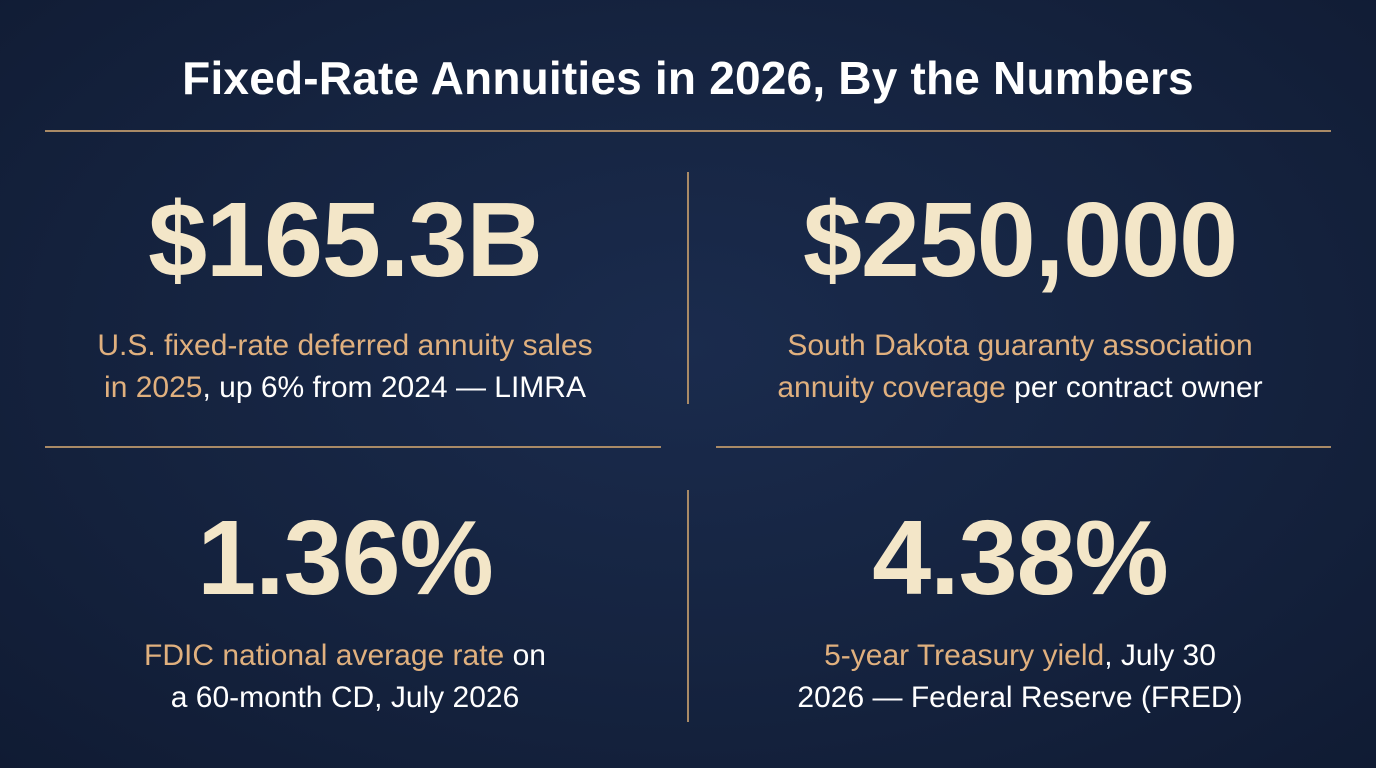 Image resolution: width=1376 pixels, height=768 pixels. I want to click on caption-line: in 2025, up 6% from 2024 — LIMRA, so click(345, 388).